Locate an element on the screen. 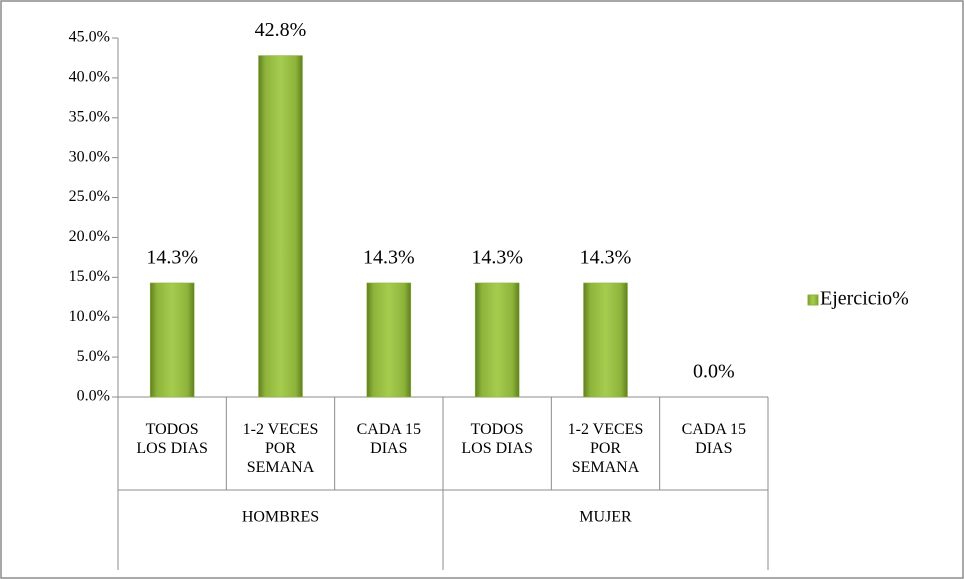 The image size is (964, 579). y-tick-label: 40.0% is located at coordinates (89, 77).